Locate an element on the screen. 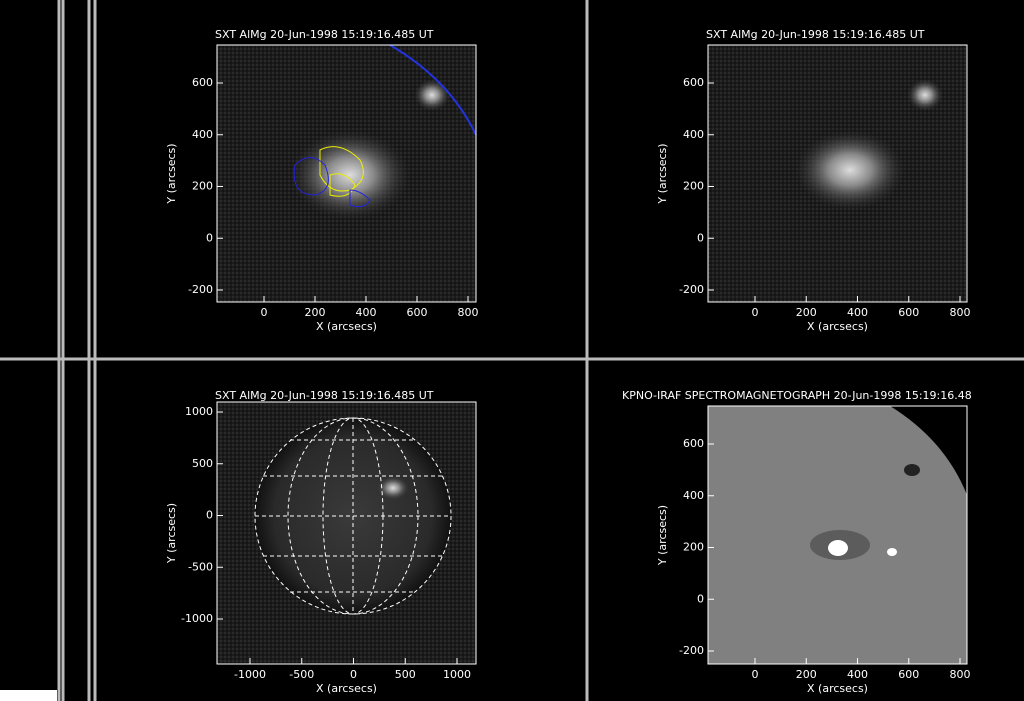 The height and width of the screenshot is (701, 1024). y-tick-label: 1000 is located at coordinates (199, 411).